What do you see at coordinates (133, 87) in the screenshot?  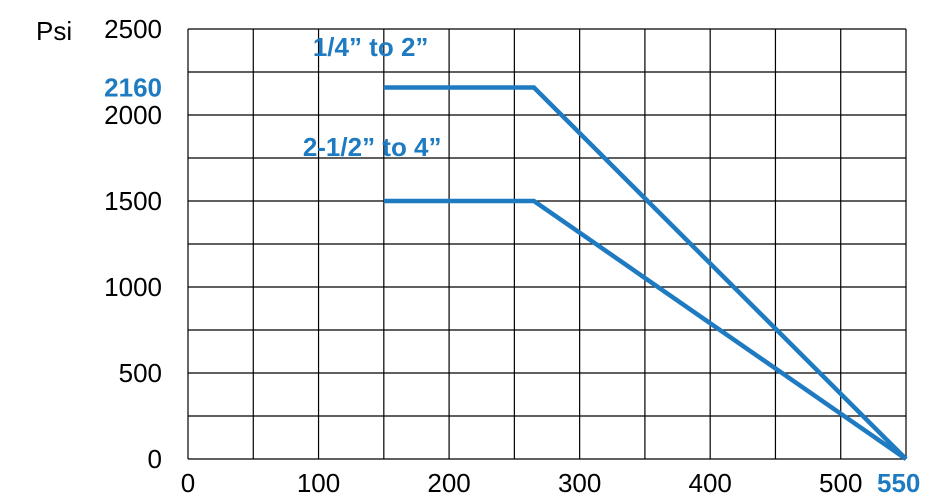 I see `y-highlight-tick-label: 2160` at bounding box center [133, 87].